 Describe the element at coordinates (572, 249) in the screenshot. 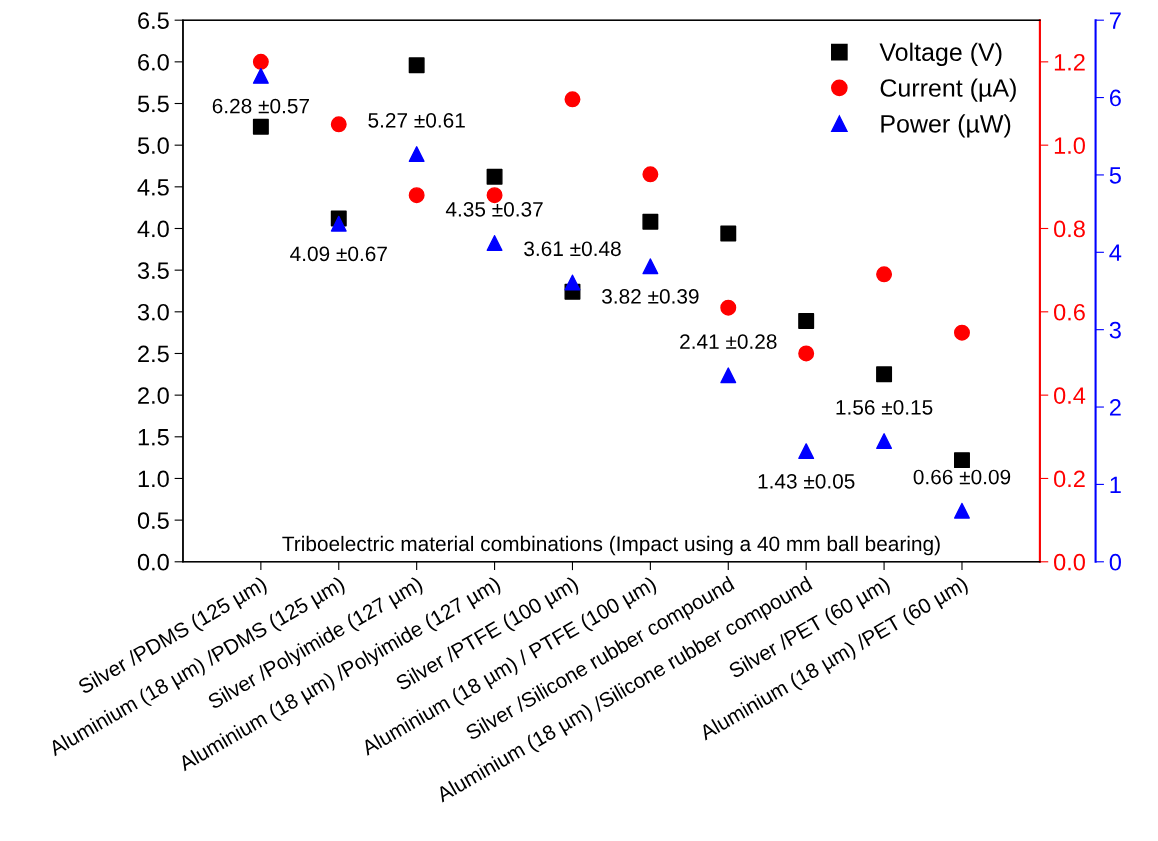

I see `data-label: 3.61 ±0.48` at that location.